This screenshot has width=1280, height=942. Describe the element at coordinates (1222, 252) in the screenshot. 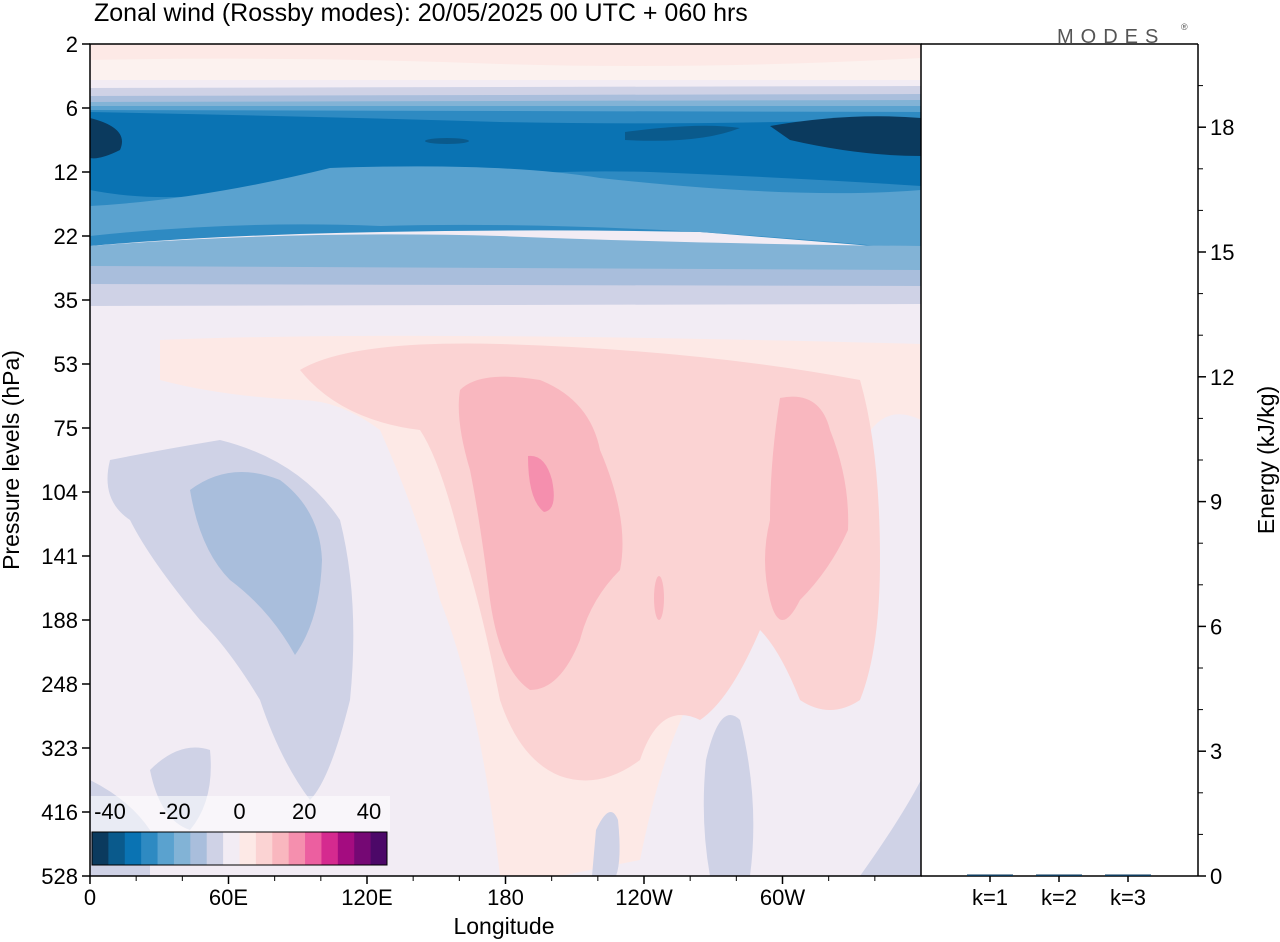

I see `energy-tick-label: 15` at that location.